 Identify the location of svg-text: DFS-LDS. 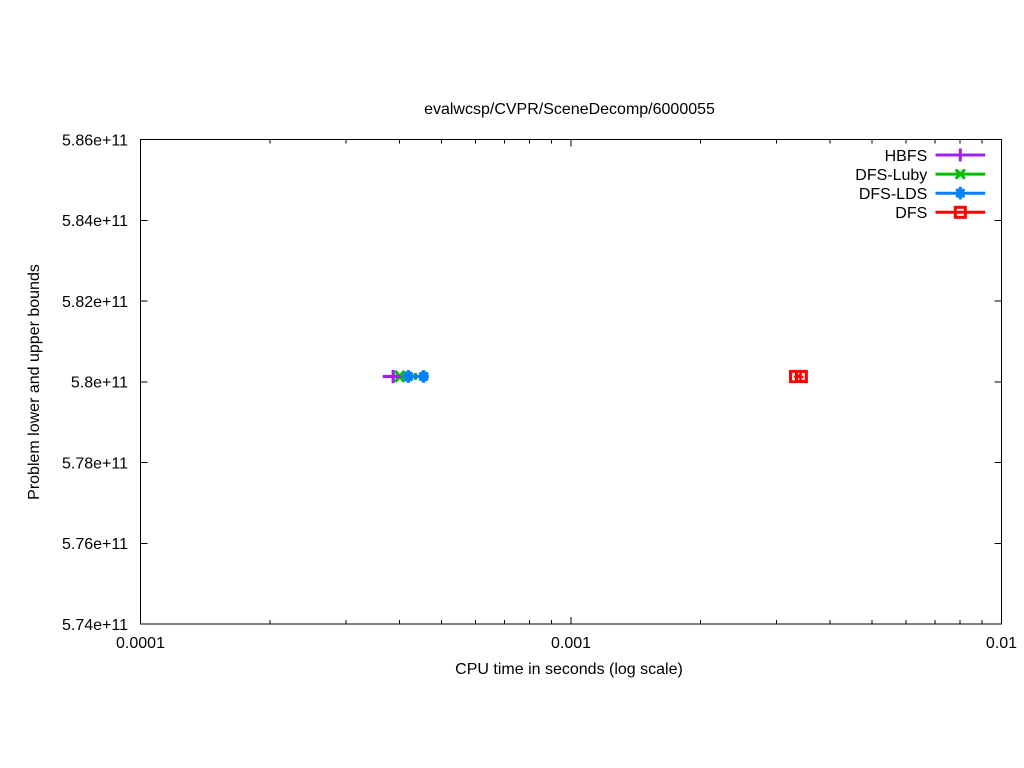
(893, 194).